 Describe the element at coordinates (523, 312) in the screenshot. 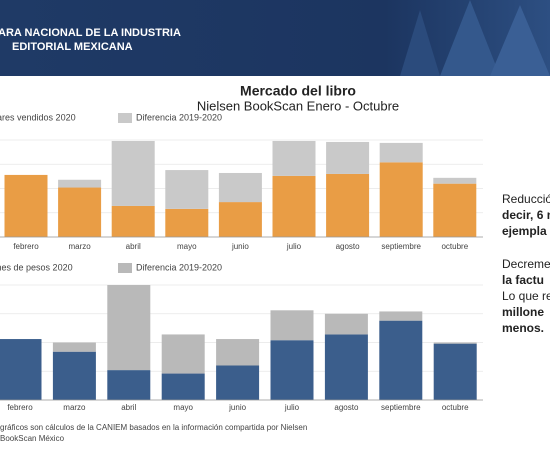

I see `side-text-line: millone` at that location.